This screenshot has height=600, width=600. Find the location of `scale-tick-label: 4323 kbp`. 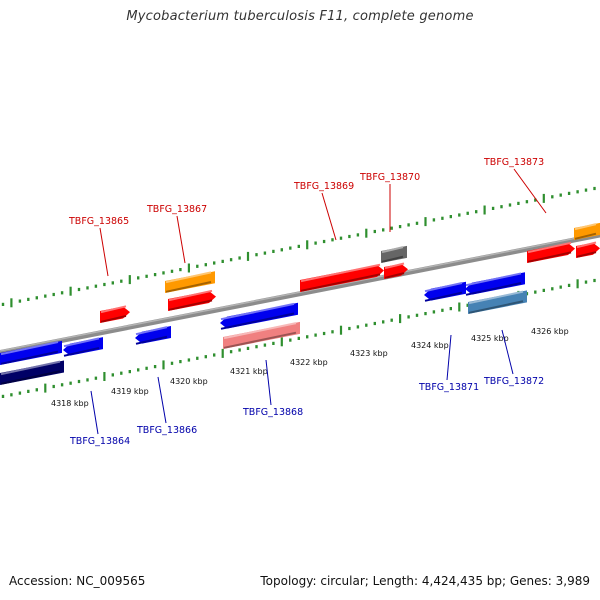

scale-tick-label: 4323 kbp is located at coordinates (369, 353).